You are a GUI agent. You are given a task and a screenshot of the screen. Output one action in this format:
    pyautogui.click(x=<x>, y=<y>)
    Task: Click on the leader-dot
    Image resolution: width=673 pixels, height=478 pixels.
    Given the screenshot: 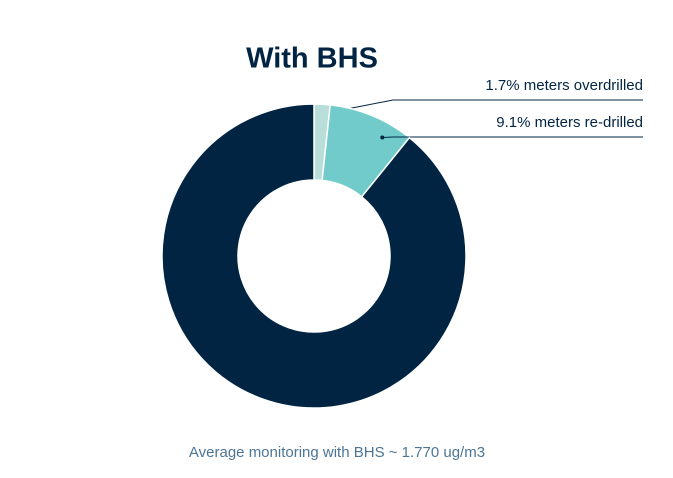 What is the action you would take?
    pyautogui.click(x=382, y=137)
    